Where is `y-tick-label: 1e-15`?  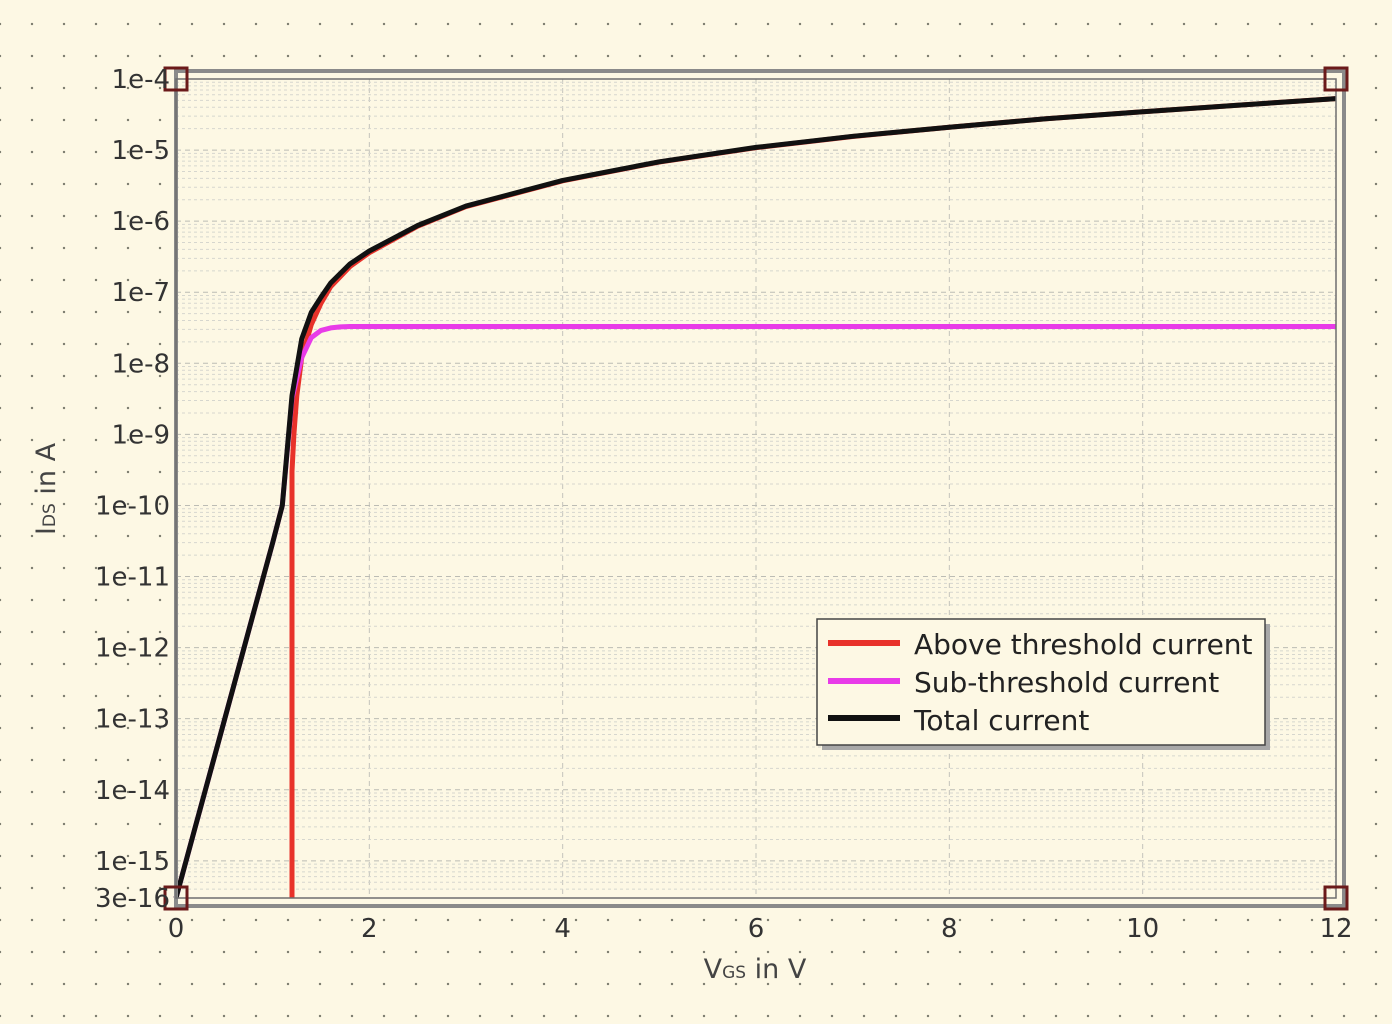 y-tick-label: 1e-15 is located at coordinates (132, 862).